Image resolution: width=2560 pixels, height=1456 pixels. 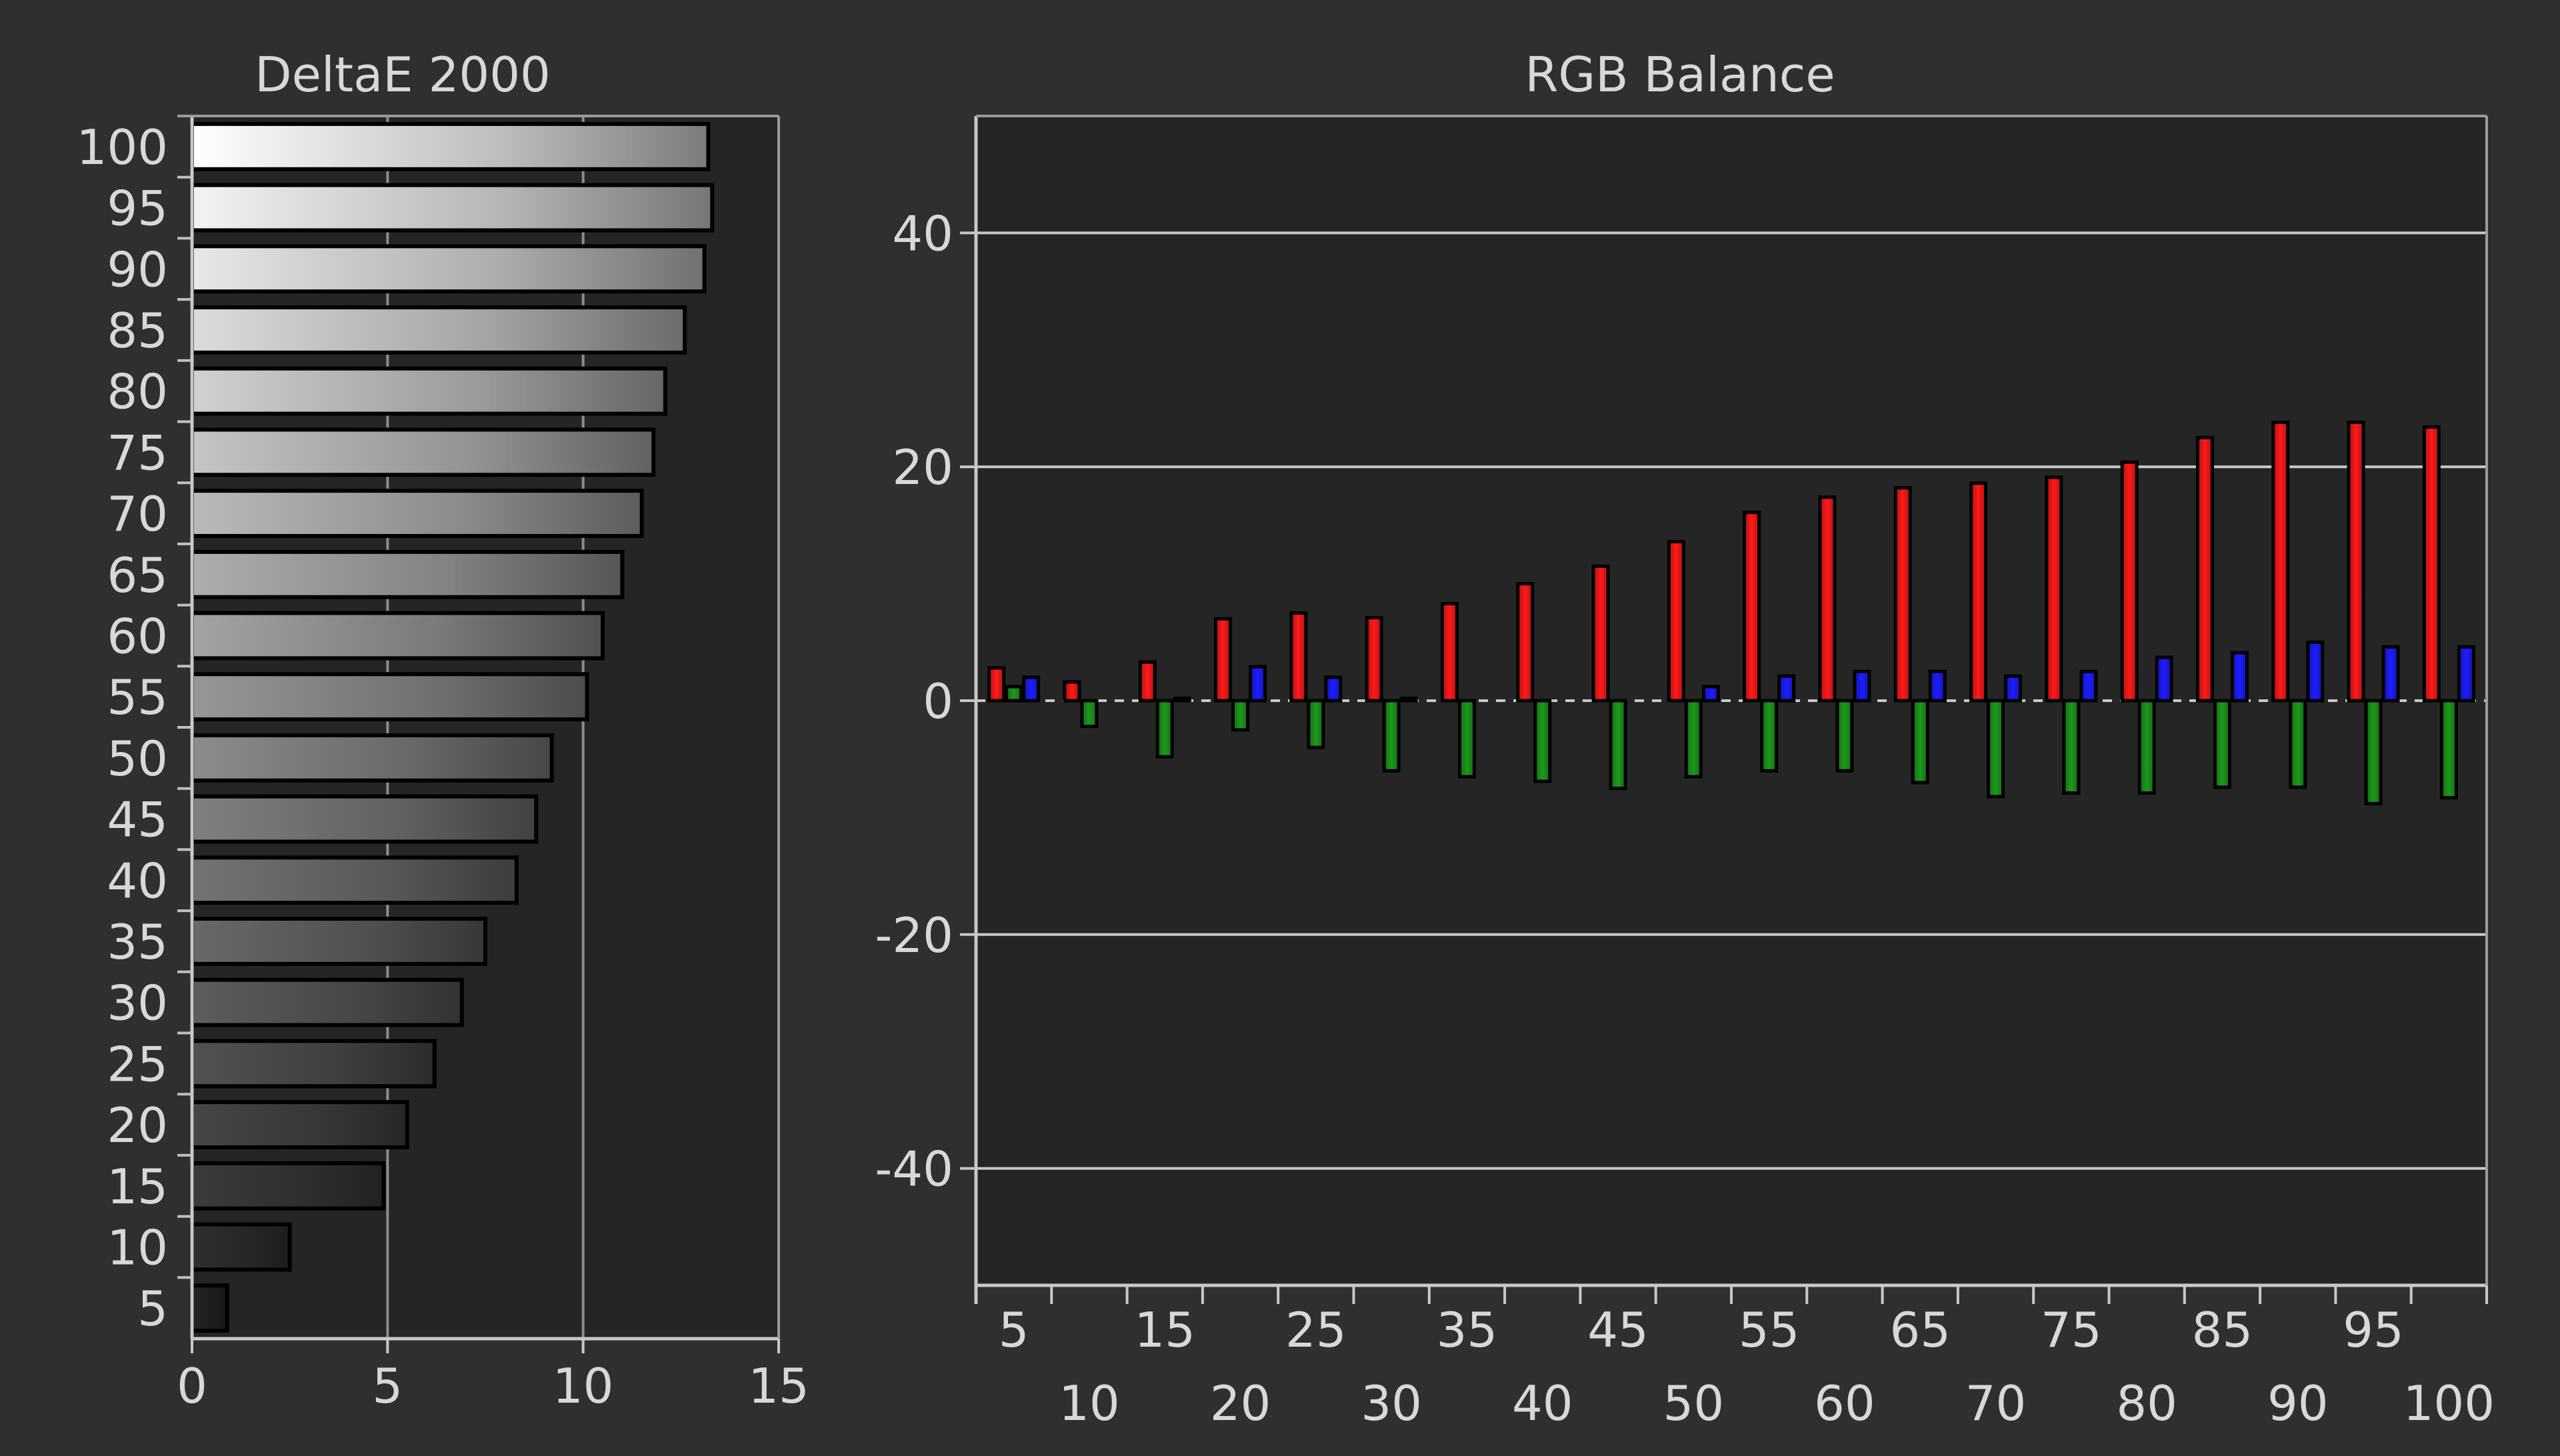 I want to click on rgb-x-tick-60: 60, so click(x=1844, y=1403).